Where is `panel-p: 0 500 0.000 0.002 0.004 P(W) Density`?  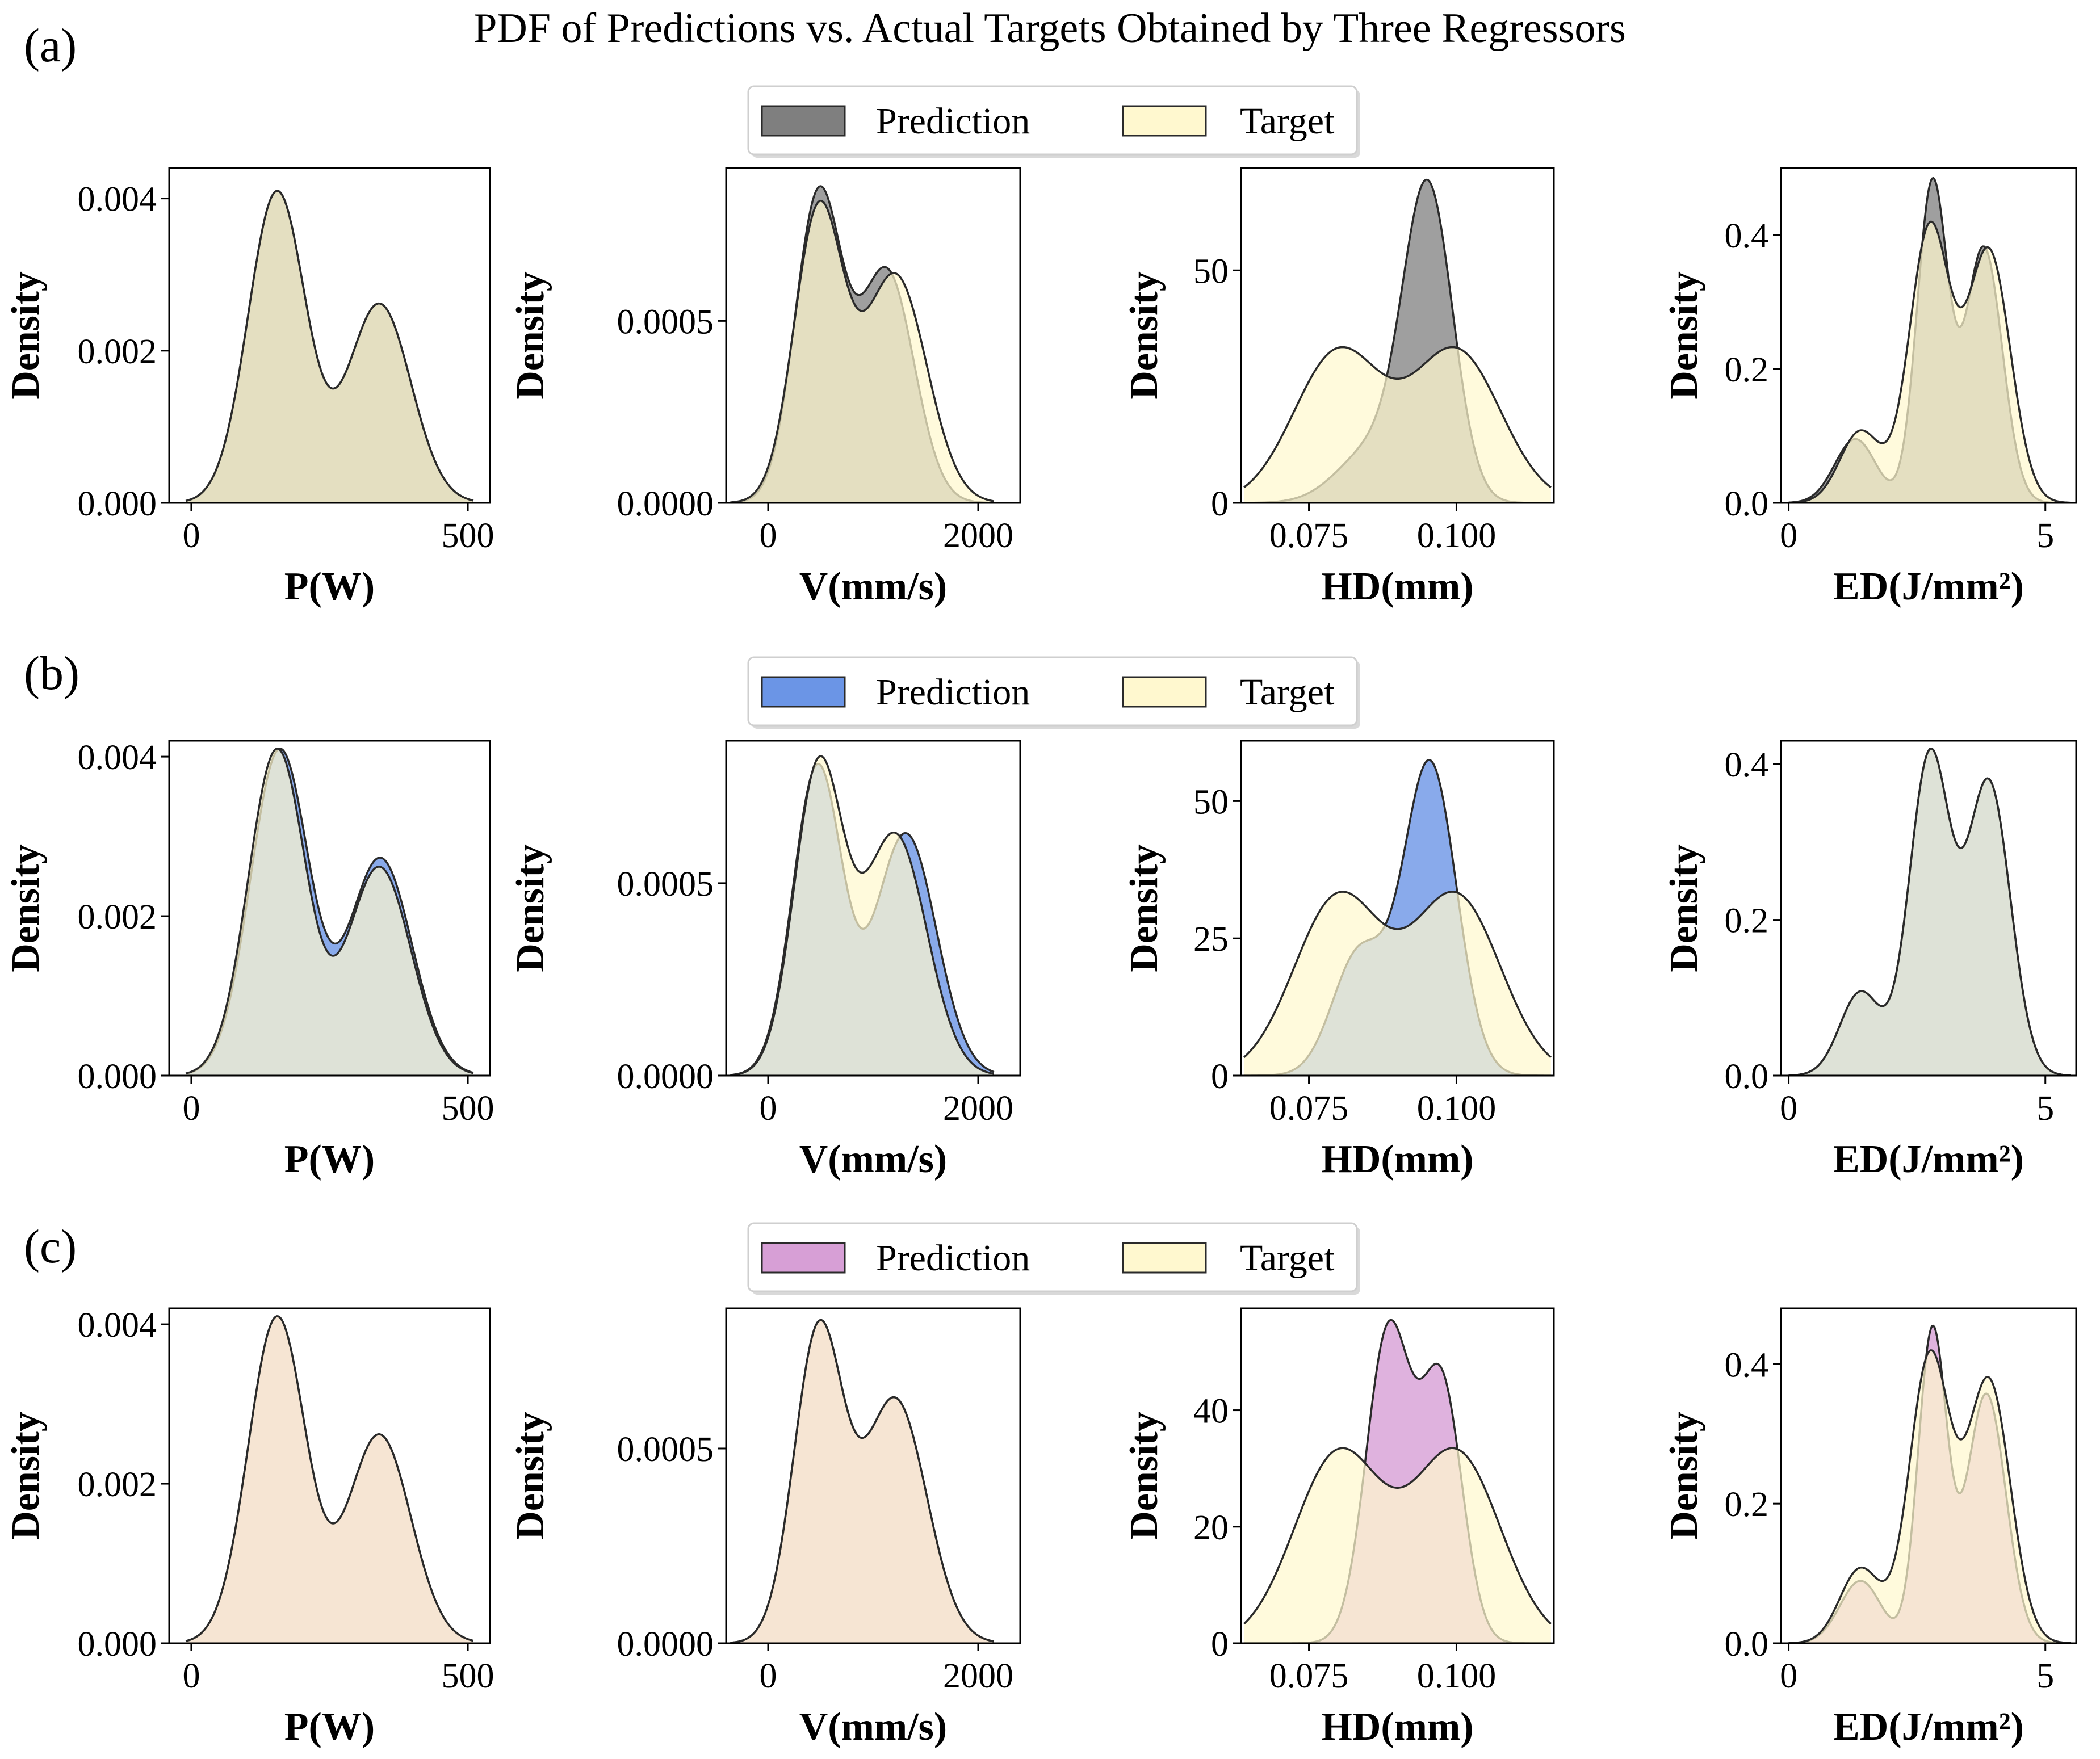 panel-p: 0 500 0.000 0.002 0.004 P(W) Density is located at coordinates (249, 959).